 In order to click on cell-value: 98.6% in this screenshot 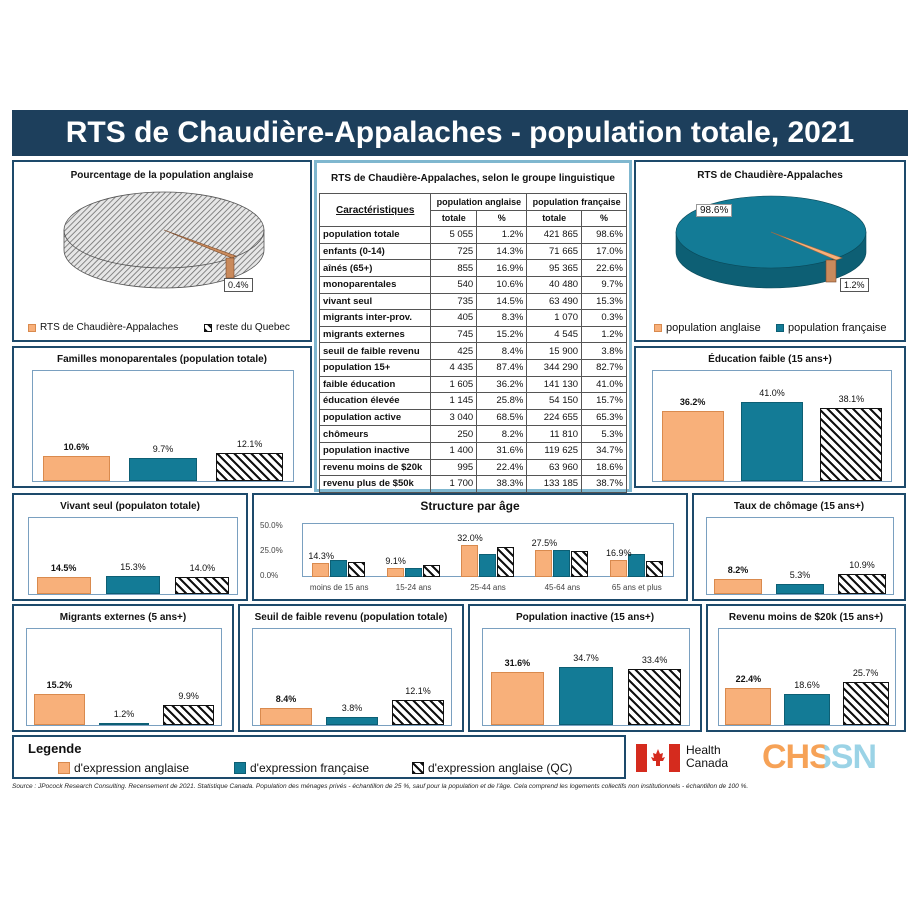, I will do `click(604, 235)`.